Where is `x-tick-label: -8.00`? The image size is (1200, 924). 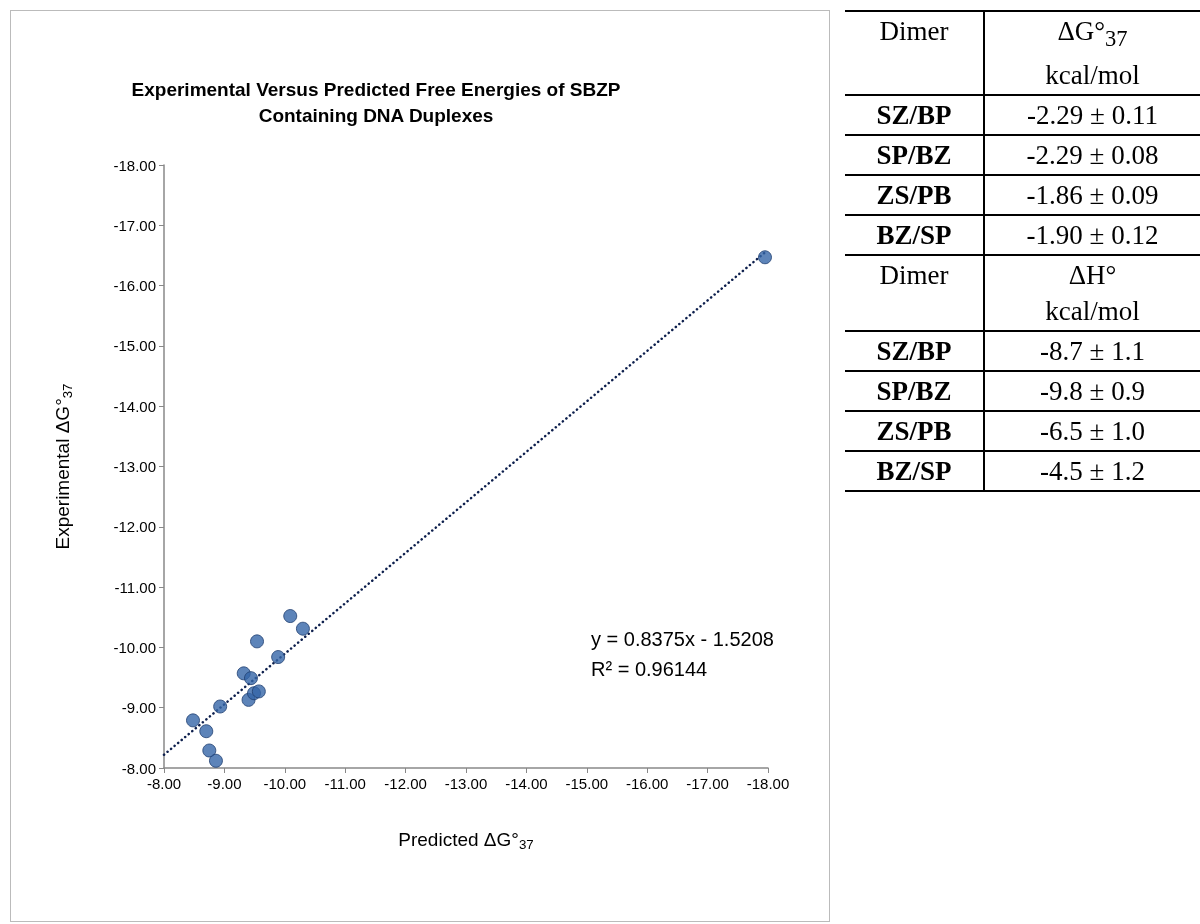
x-tick-label: -8.00 is located at coordinates (164, 783).